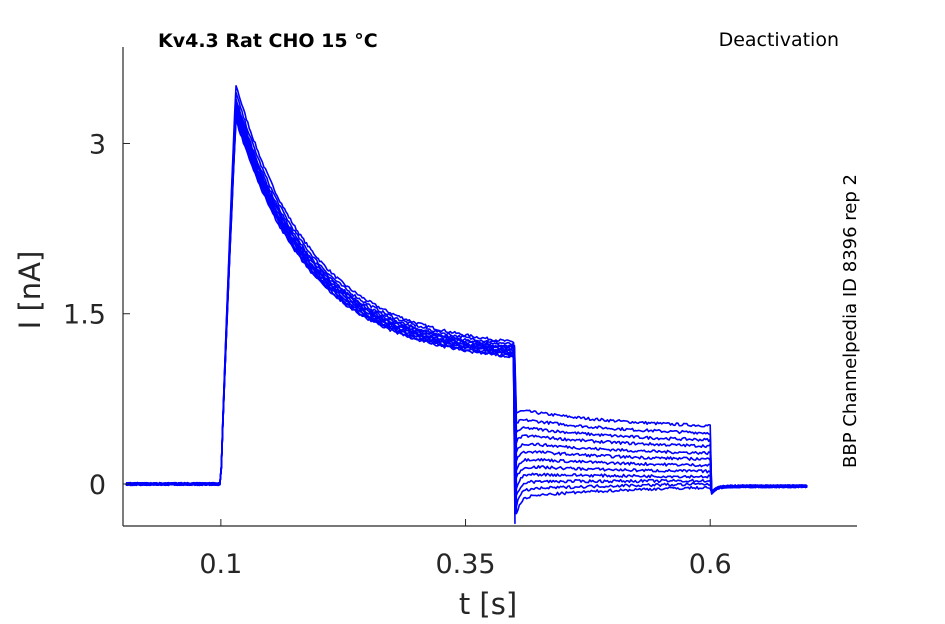 This screenshot has width=945, height=624. Describe the element at coordinates (268, 41) in the screenshot. I see `chart-title: Kv4.3 Rat CHO 15 °C` at that location.